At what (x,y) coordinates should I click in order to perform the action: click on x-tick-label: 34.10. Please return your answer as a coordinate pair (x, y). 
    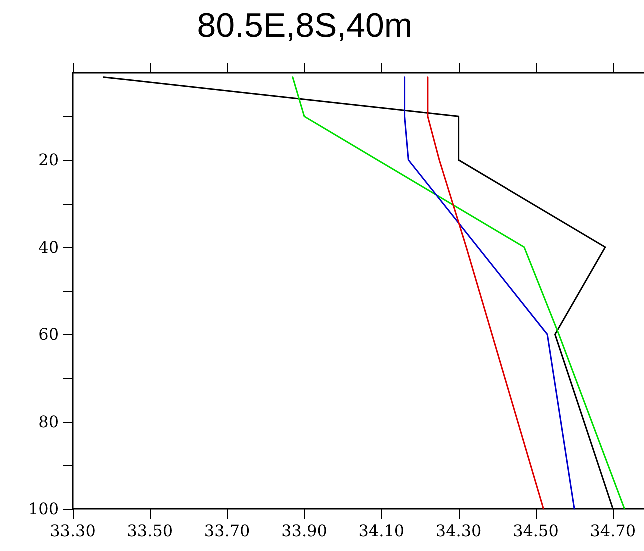
    Looking at the image, I should click on (381, 531).